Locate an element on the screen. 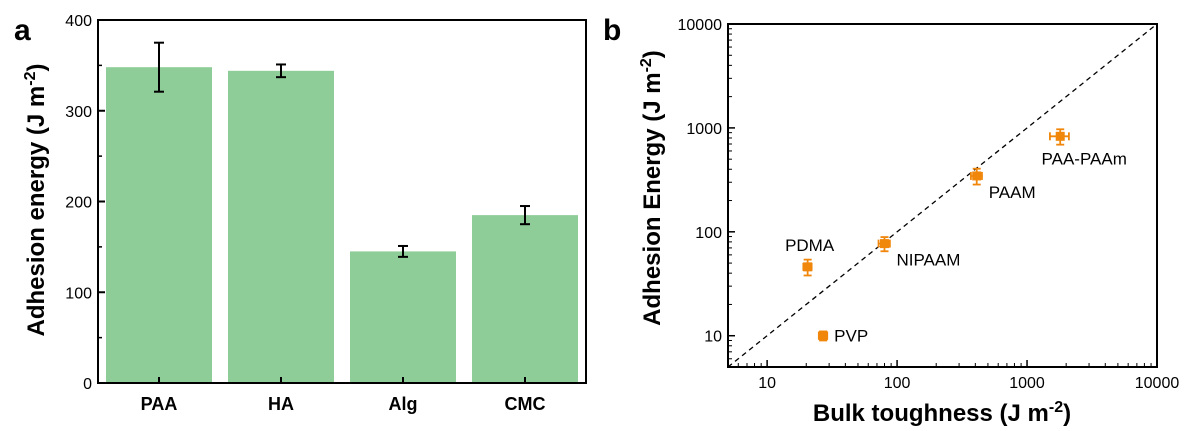 This screenshot has height=431, width=1196. x-axis-title-b-sup: -2 is located at coordinates (1056, 407).